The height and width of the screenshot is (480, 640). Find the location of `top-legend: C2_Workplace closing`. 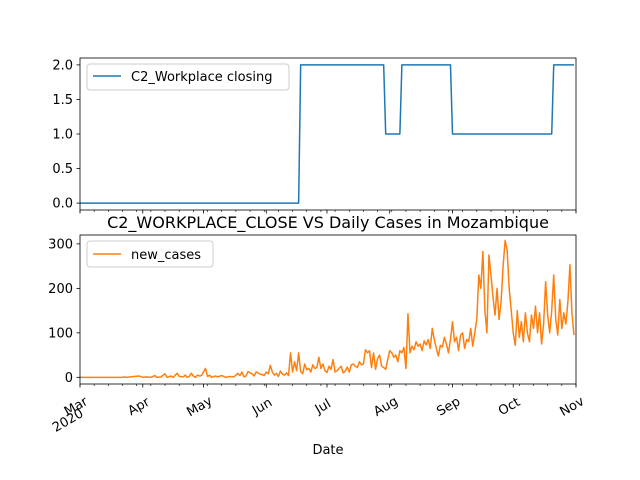

top-legend: C2_Workplace closing is located at coordinates (188, 77).